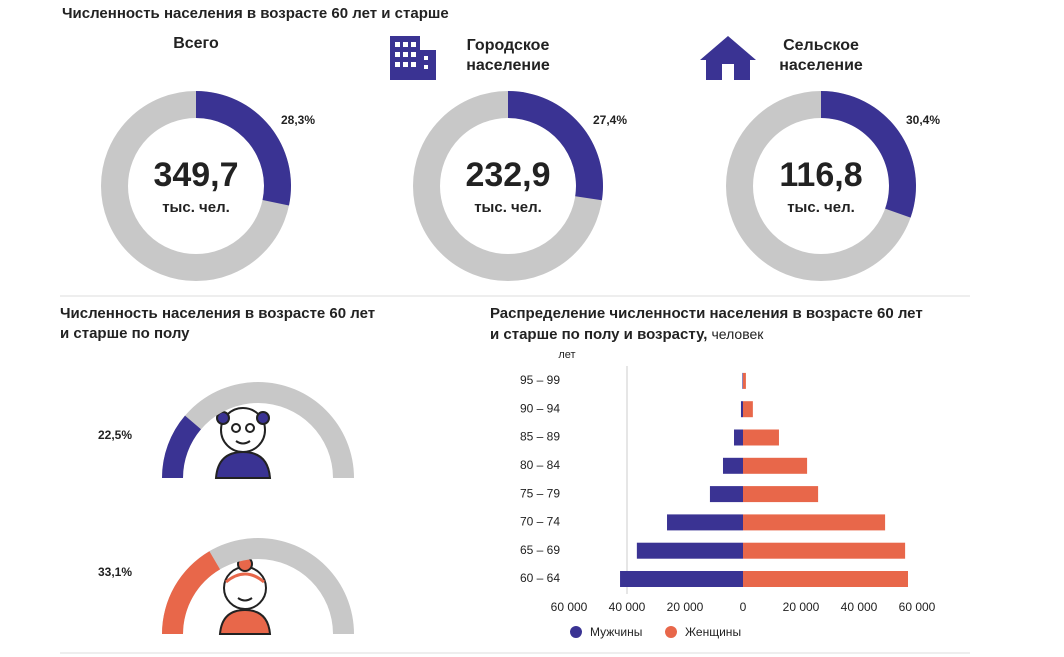 This screenshot has width=1064, height=657. I want to click on man-icon, so click(243, 443).